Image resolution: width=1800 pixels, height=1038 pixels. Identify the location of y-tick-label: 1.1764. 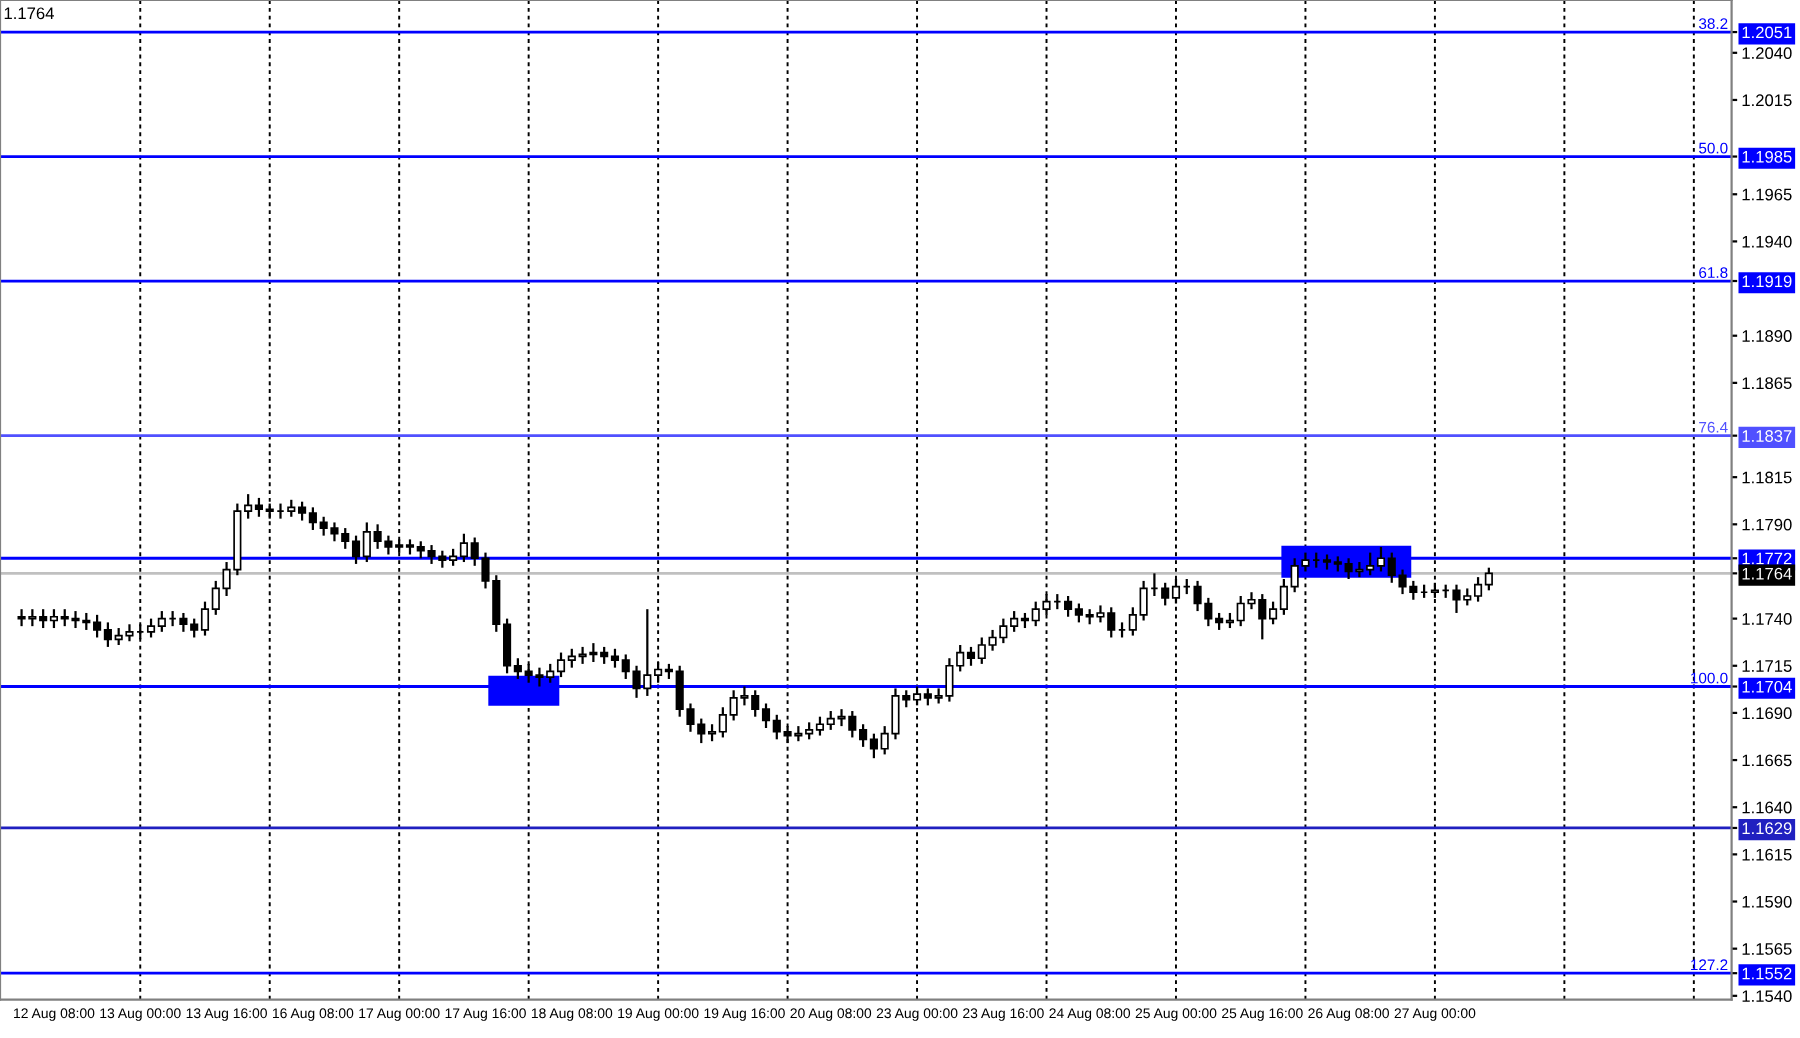
(1767, 573).